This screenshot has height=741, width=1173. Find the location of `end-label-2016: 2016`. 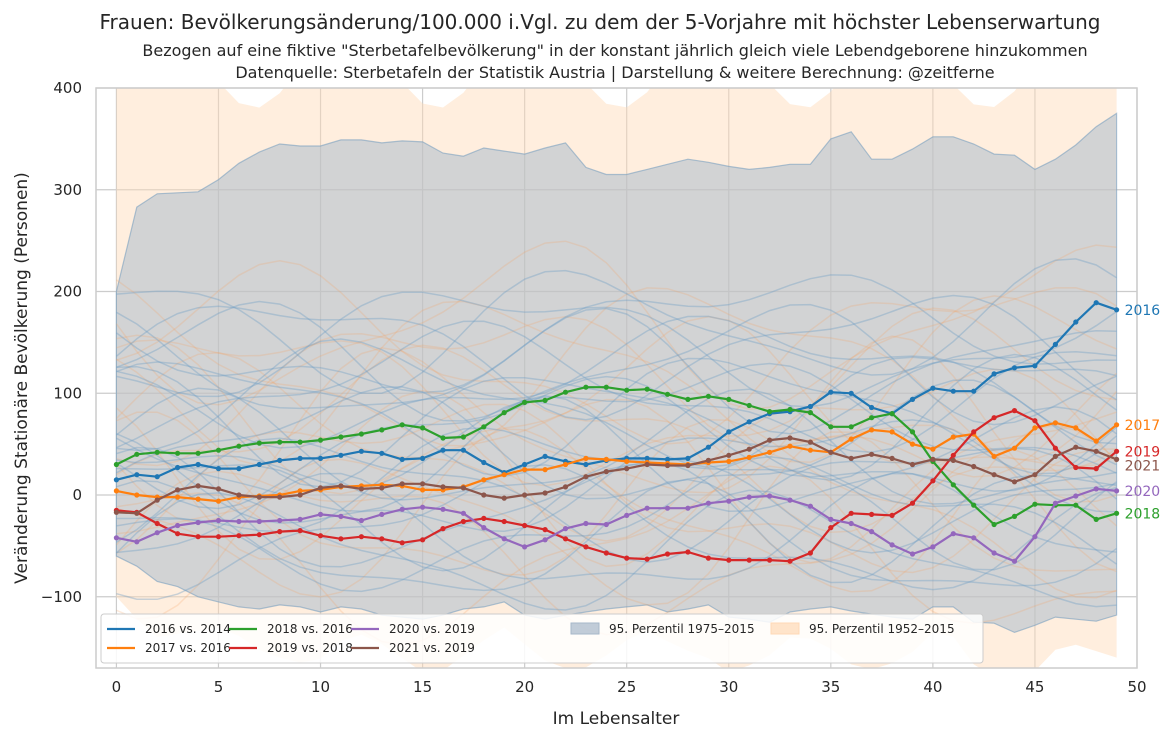

end-label-2016: 2016 is located at coordinates (1143, 311).